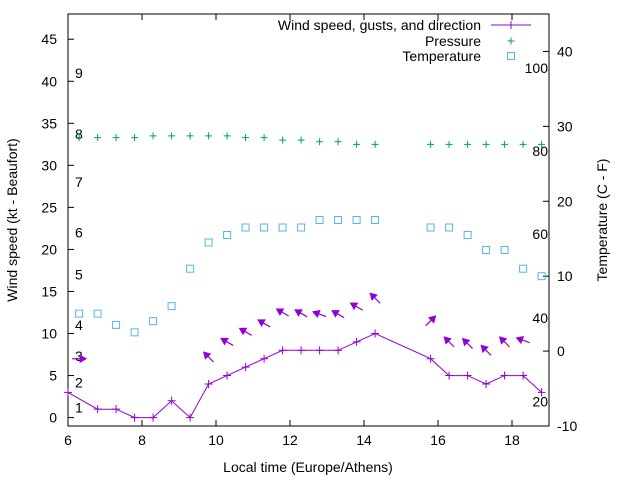 Image resolution: width=640 pixels, height=480 pixels. I want to click on x-tick-label: 8, so click(142, 440).